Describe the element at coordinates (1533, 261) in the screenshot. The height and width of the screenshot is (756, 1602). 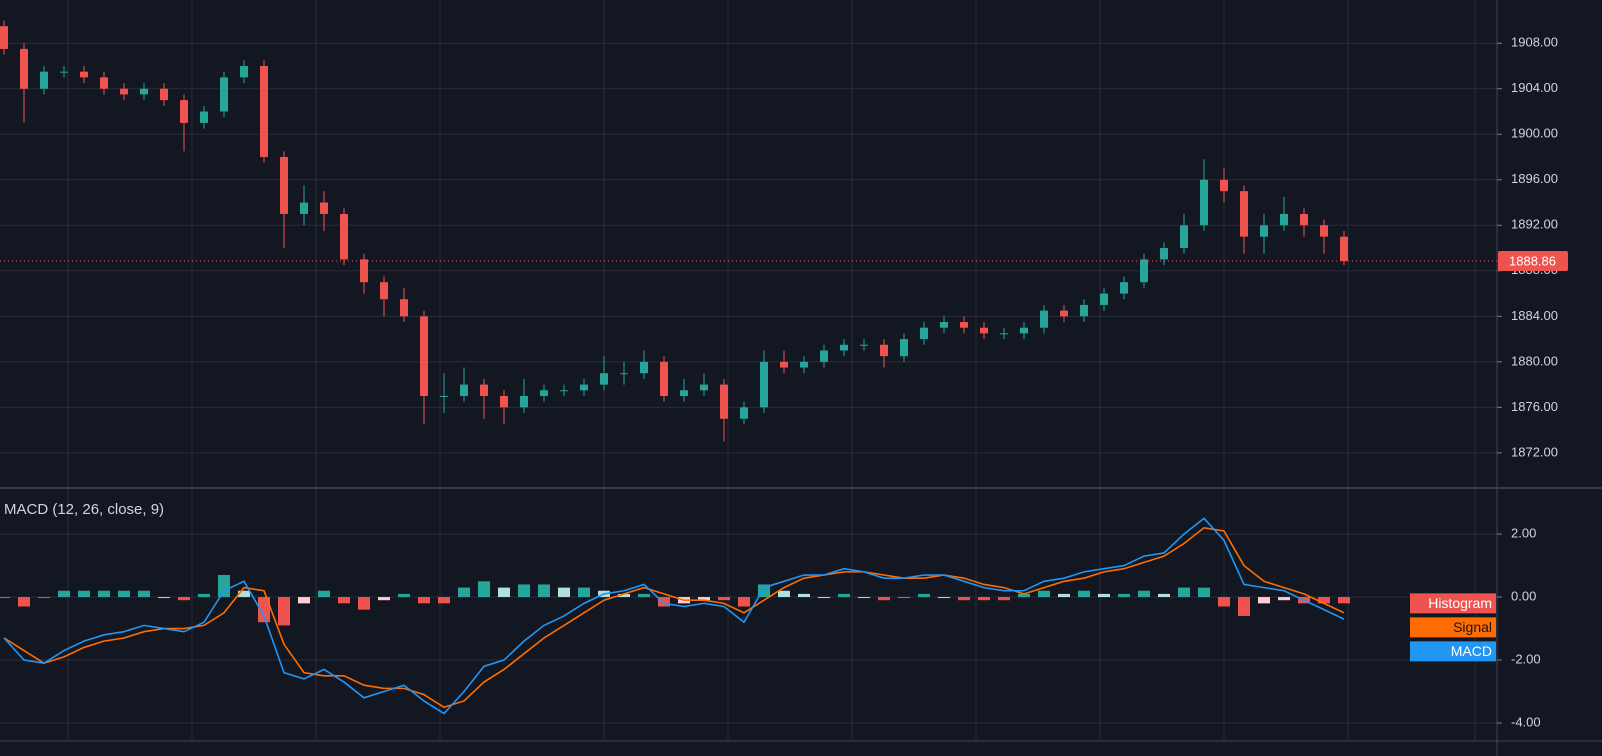
I see `last-price-tag` at that location.